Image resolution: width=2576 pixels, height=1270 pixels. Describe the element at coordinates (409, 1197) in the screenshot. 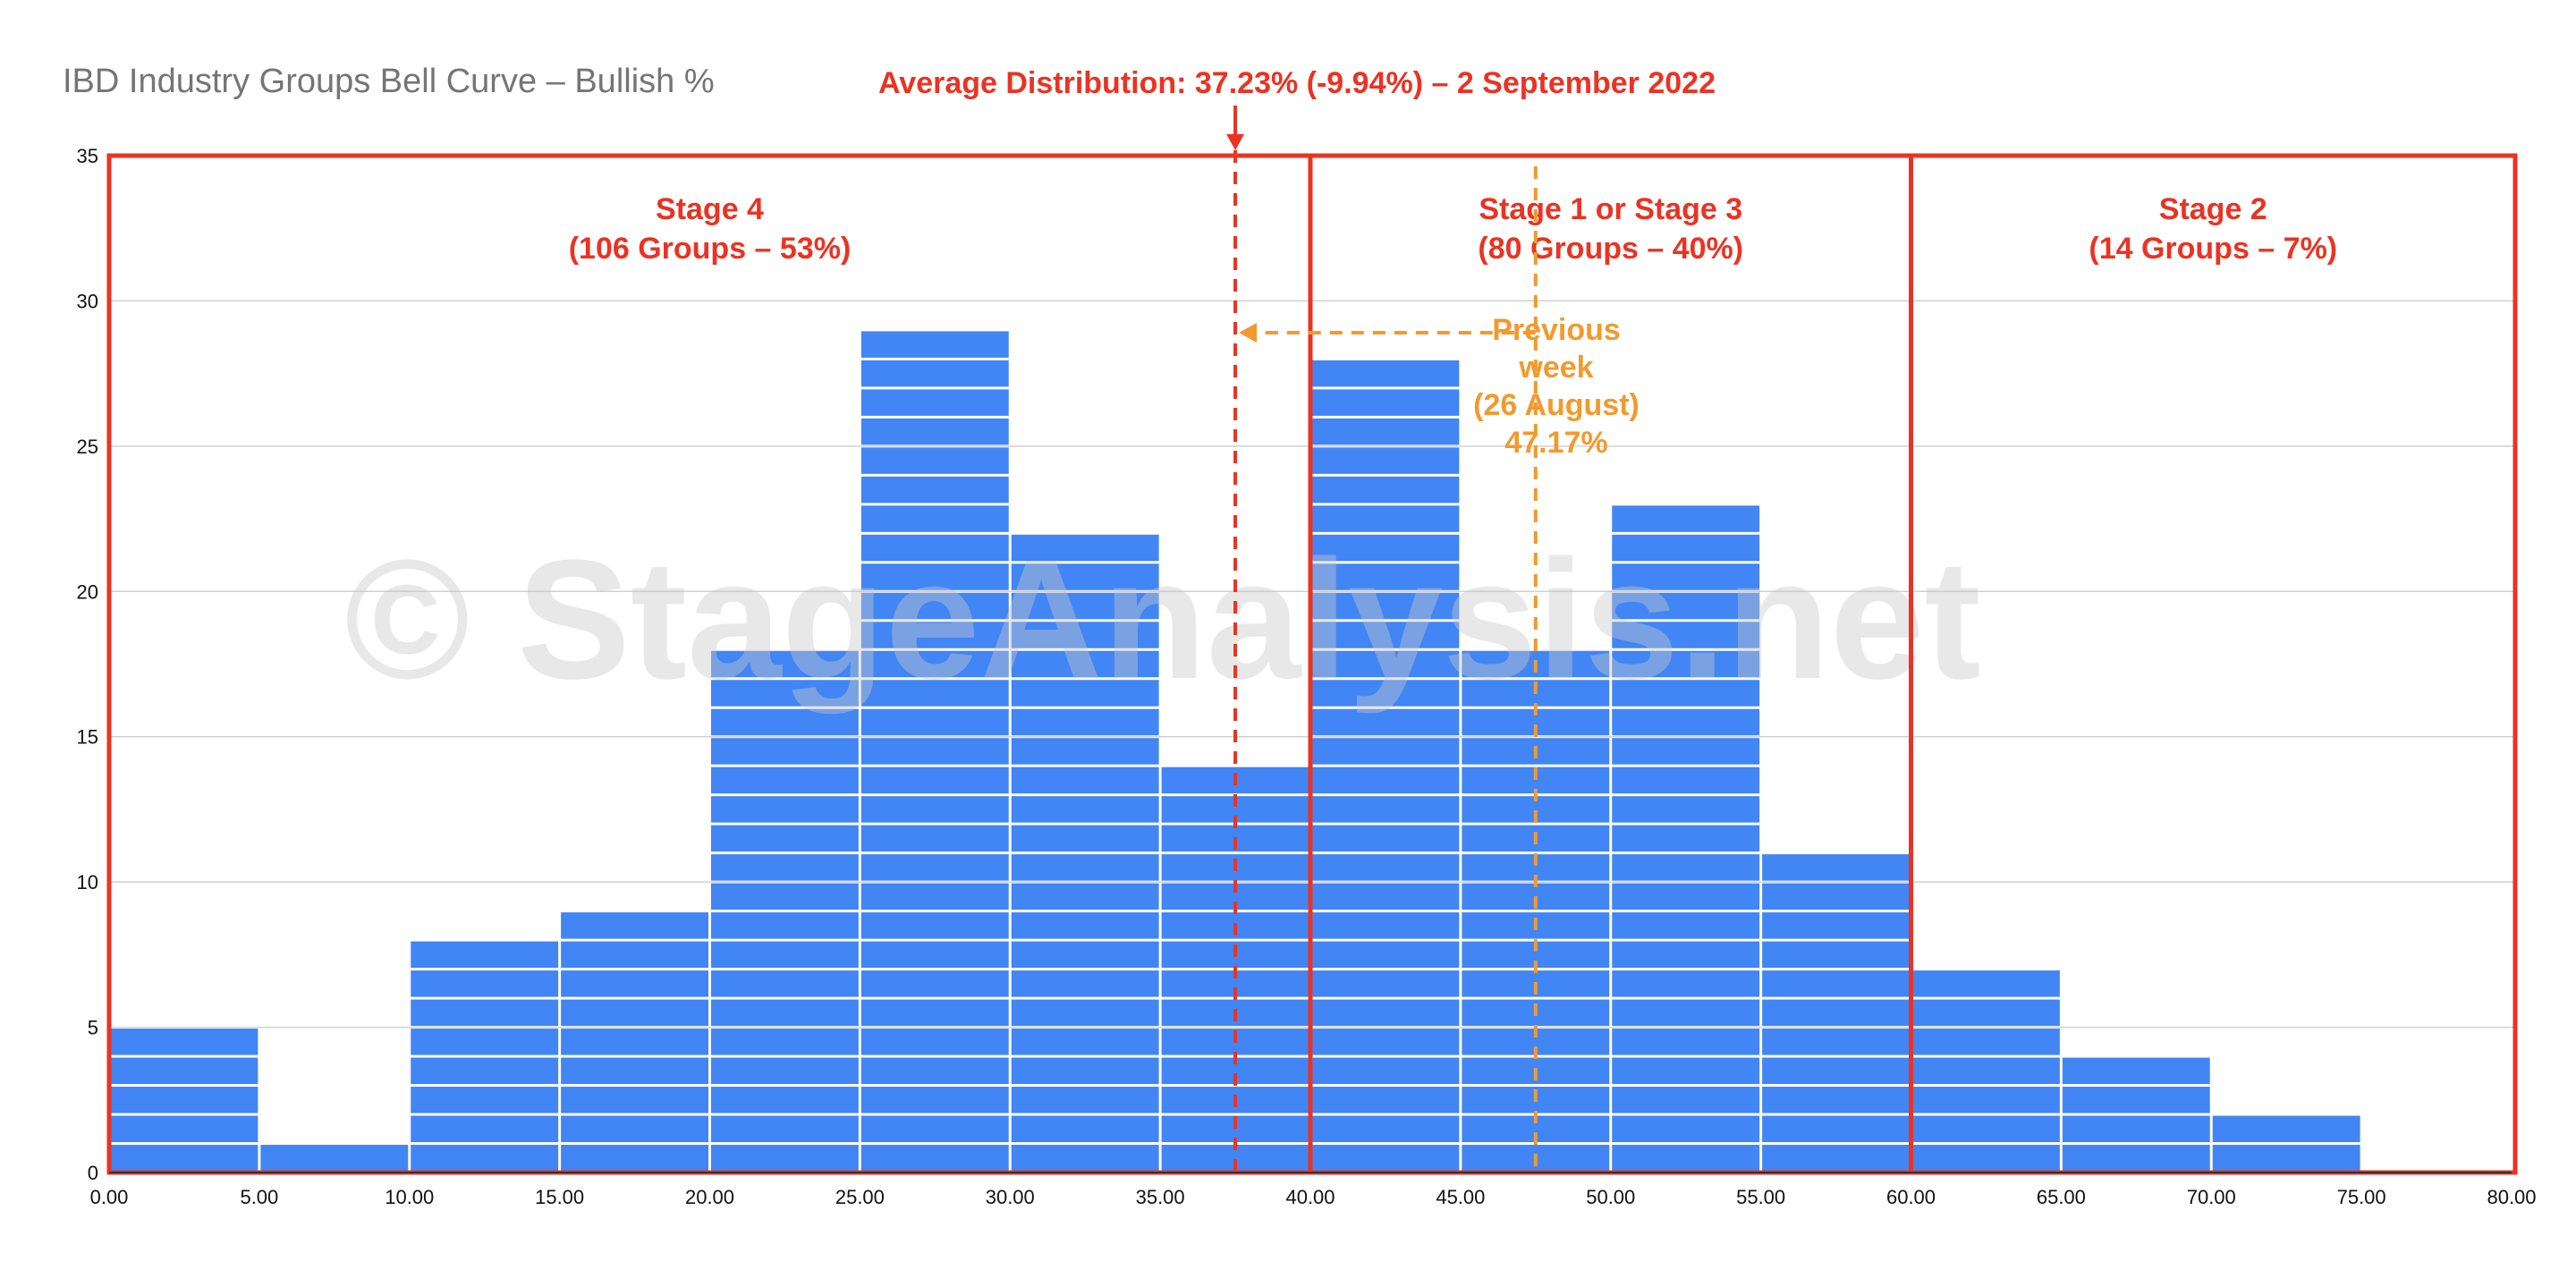

I see `x-tick-label: 10.00` at that location.